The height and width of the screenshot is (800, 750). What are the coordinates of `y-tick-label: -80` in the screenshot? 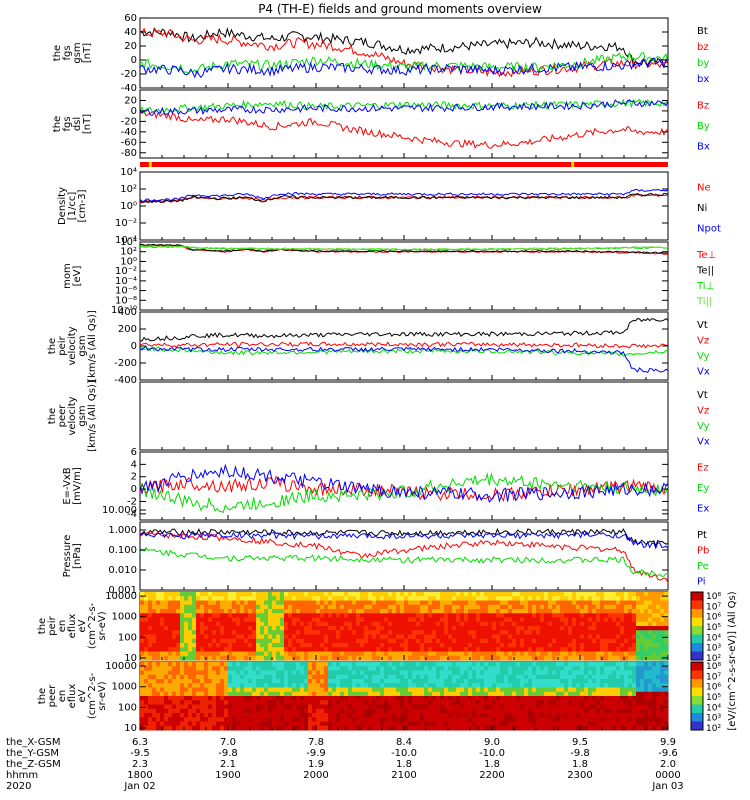 It's located at (129, 153).